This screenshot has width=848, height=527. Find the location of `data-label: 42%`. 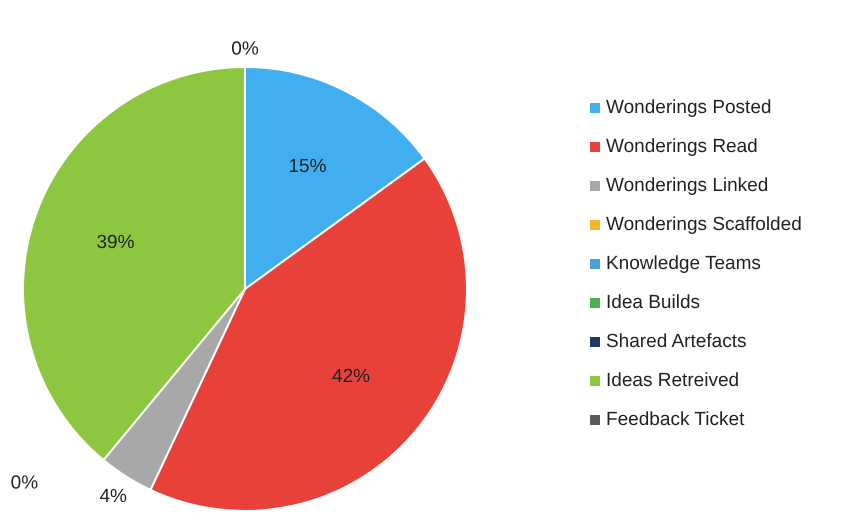

data-label: 42% is located at coordinates (351, 377).